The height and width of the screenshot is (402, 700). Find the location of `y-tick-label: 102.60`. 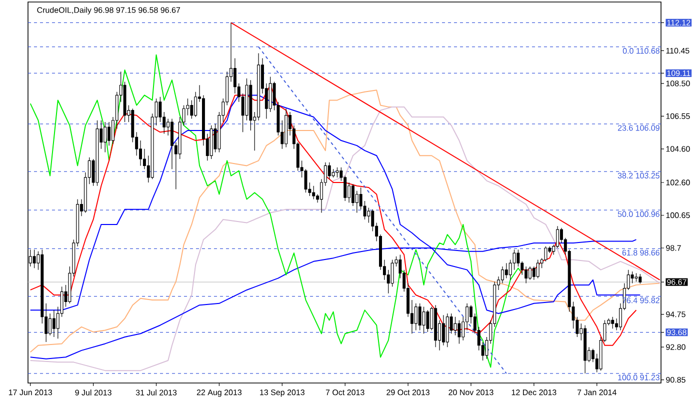

y-tick-label: 102.60 is located at coordinates (678, 183).